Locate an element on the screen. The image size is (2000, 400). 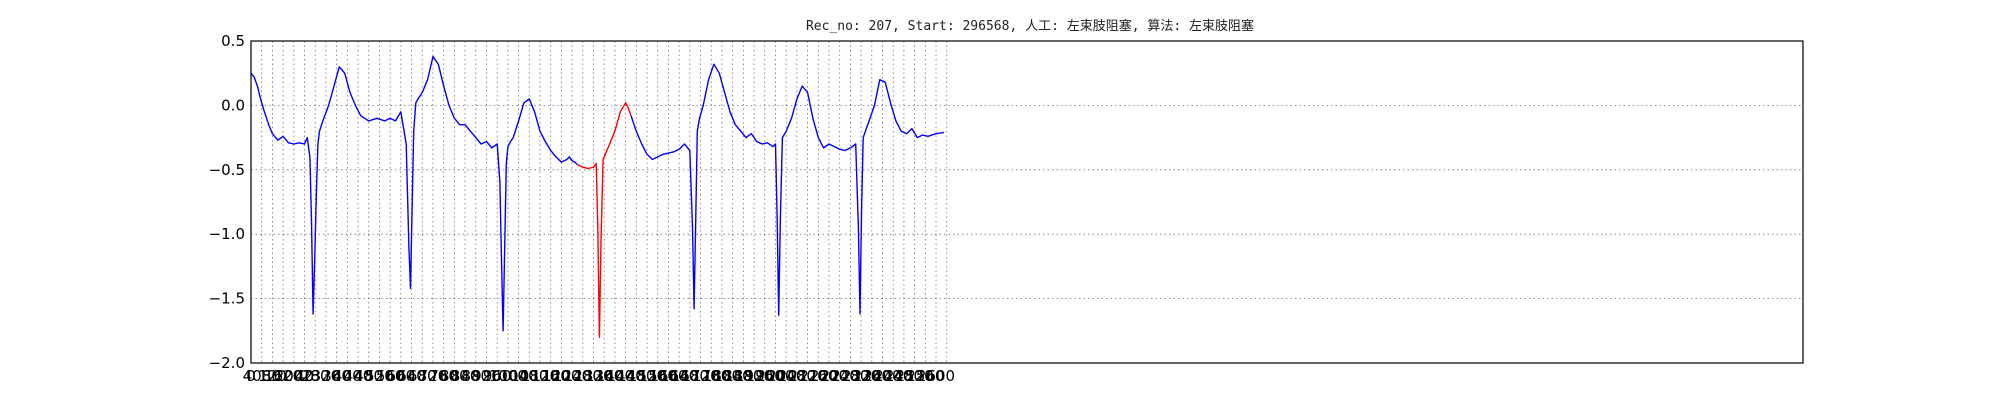
x-tick-label: 2480 is located at coordinates (904, 376).